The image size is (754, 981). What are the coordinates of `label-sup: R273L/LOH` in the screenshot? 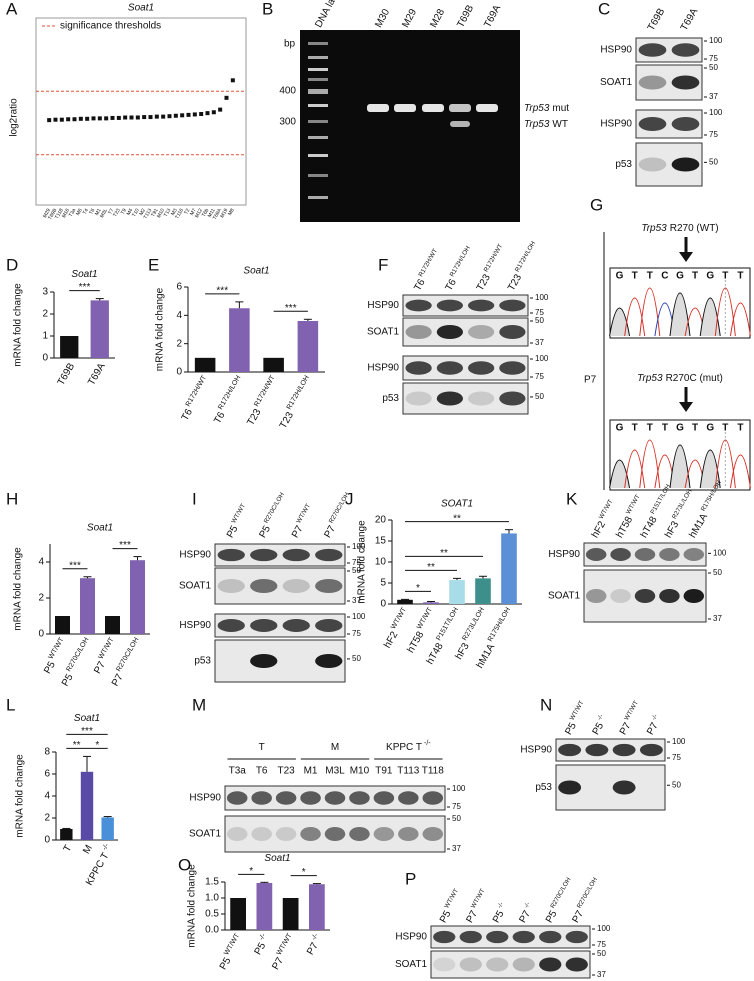 It's located at (682, 504).